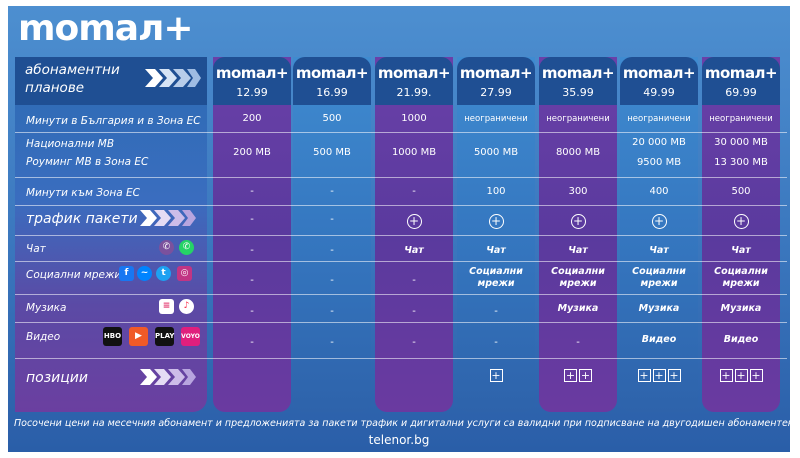  Describe the element at coordinates (166, 306) in the screenshot. I see `deezer-icon: ≡` at that location.